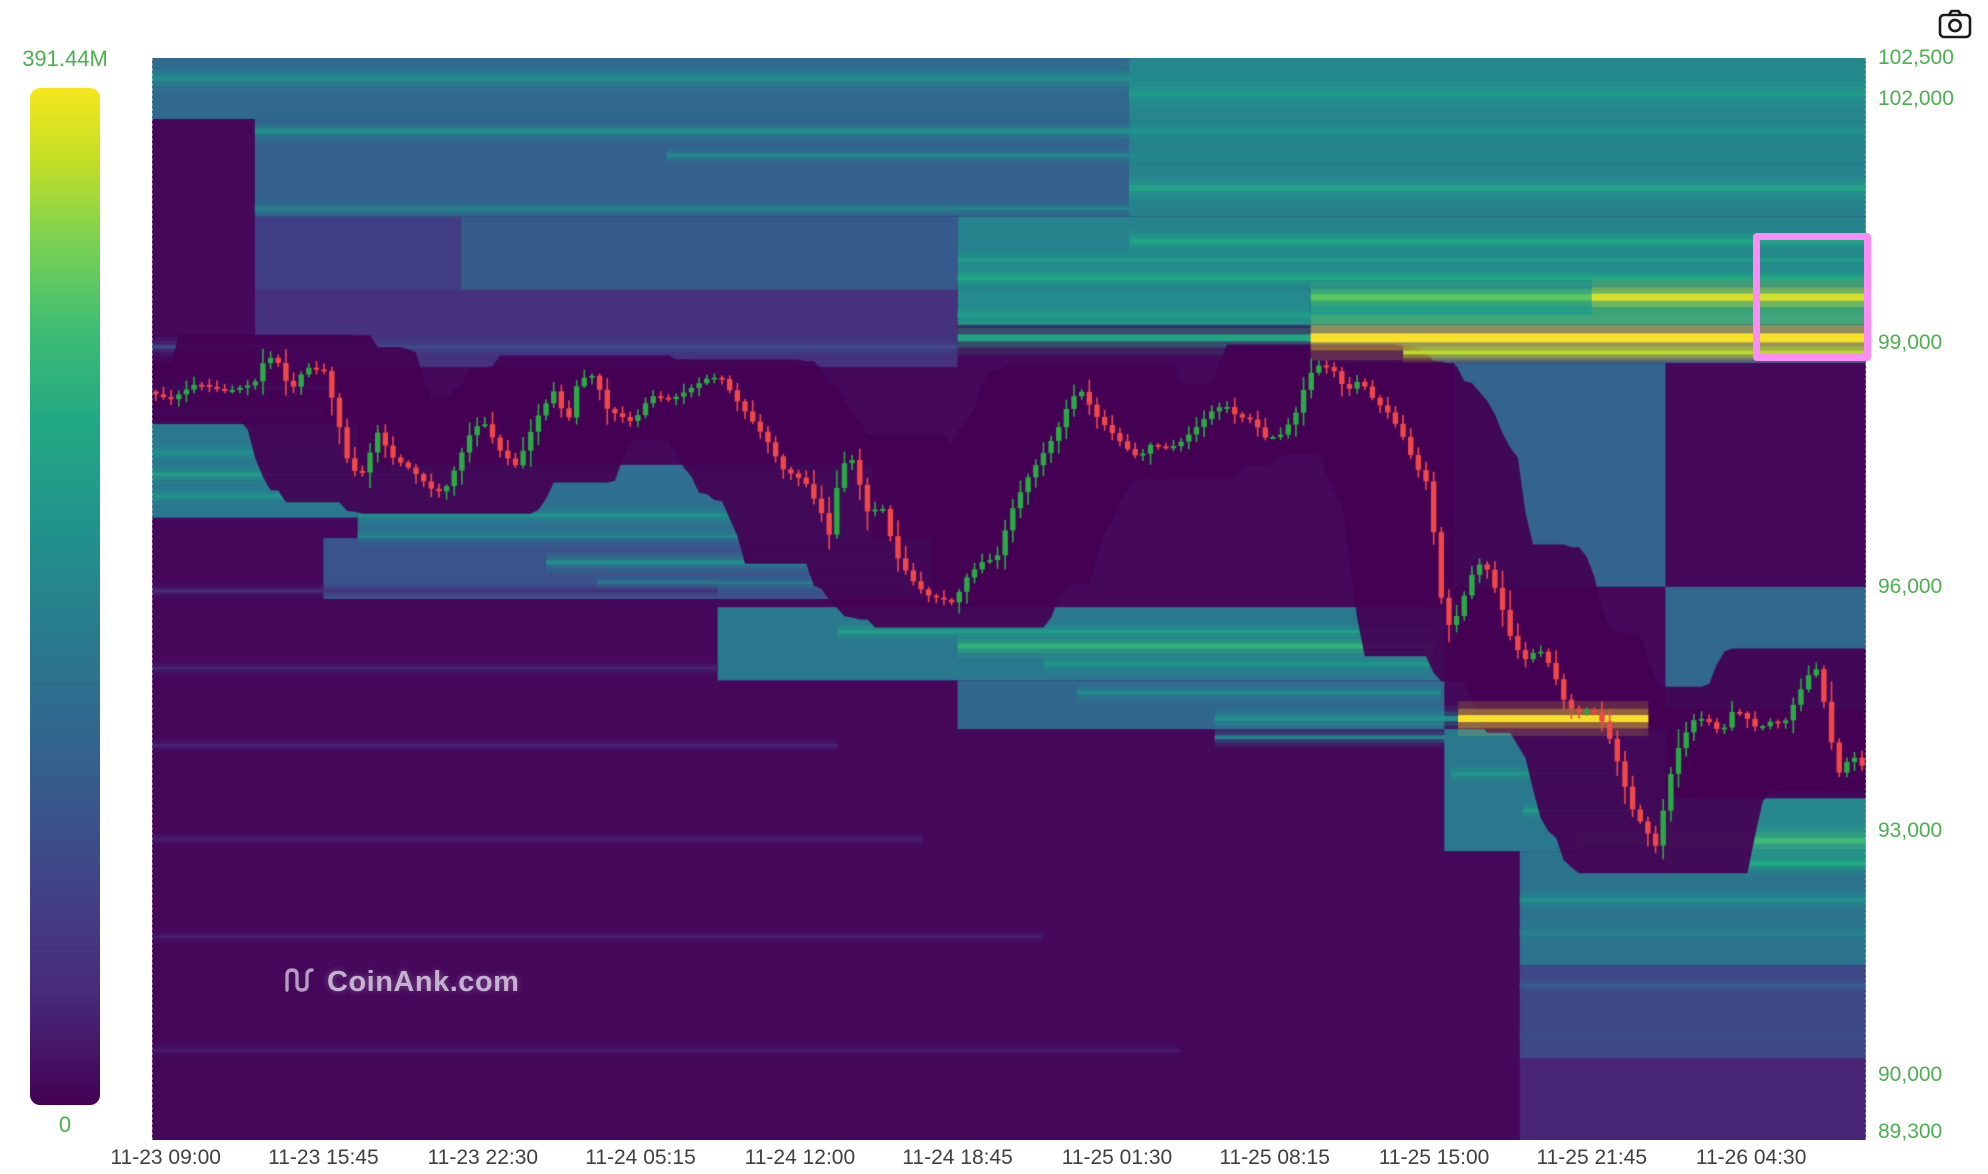  What do you see at coordinates (1916, 98) in the screenshot?
I see `price-tick-label: 102,000` at bounding box center [1916, 98].